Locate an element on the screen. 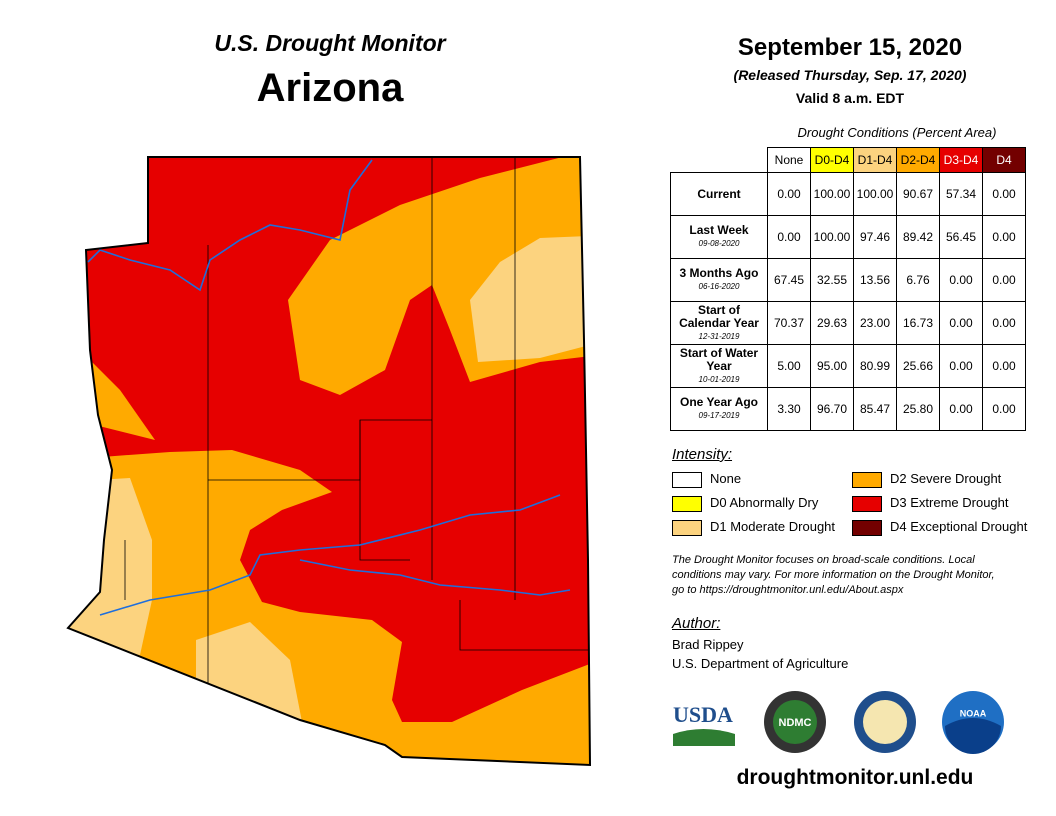 This screenshot has height=816, width=1056. cell: 90.67 is located at coordinates (918, 194).